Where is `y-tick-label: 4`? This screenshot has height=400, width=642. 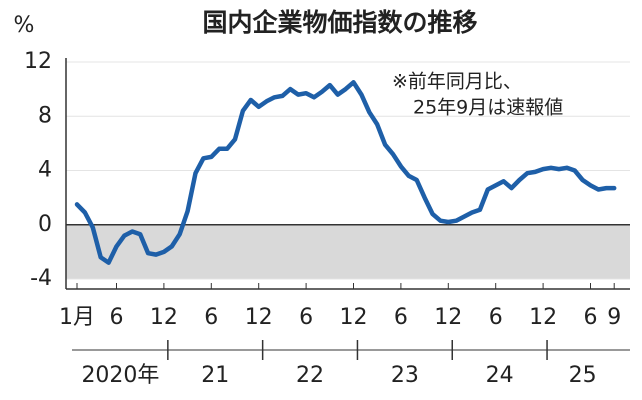 y-tick-label: 4 is located at coordinates (45, 170).